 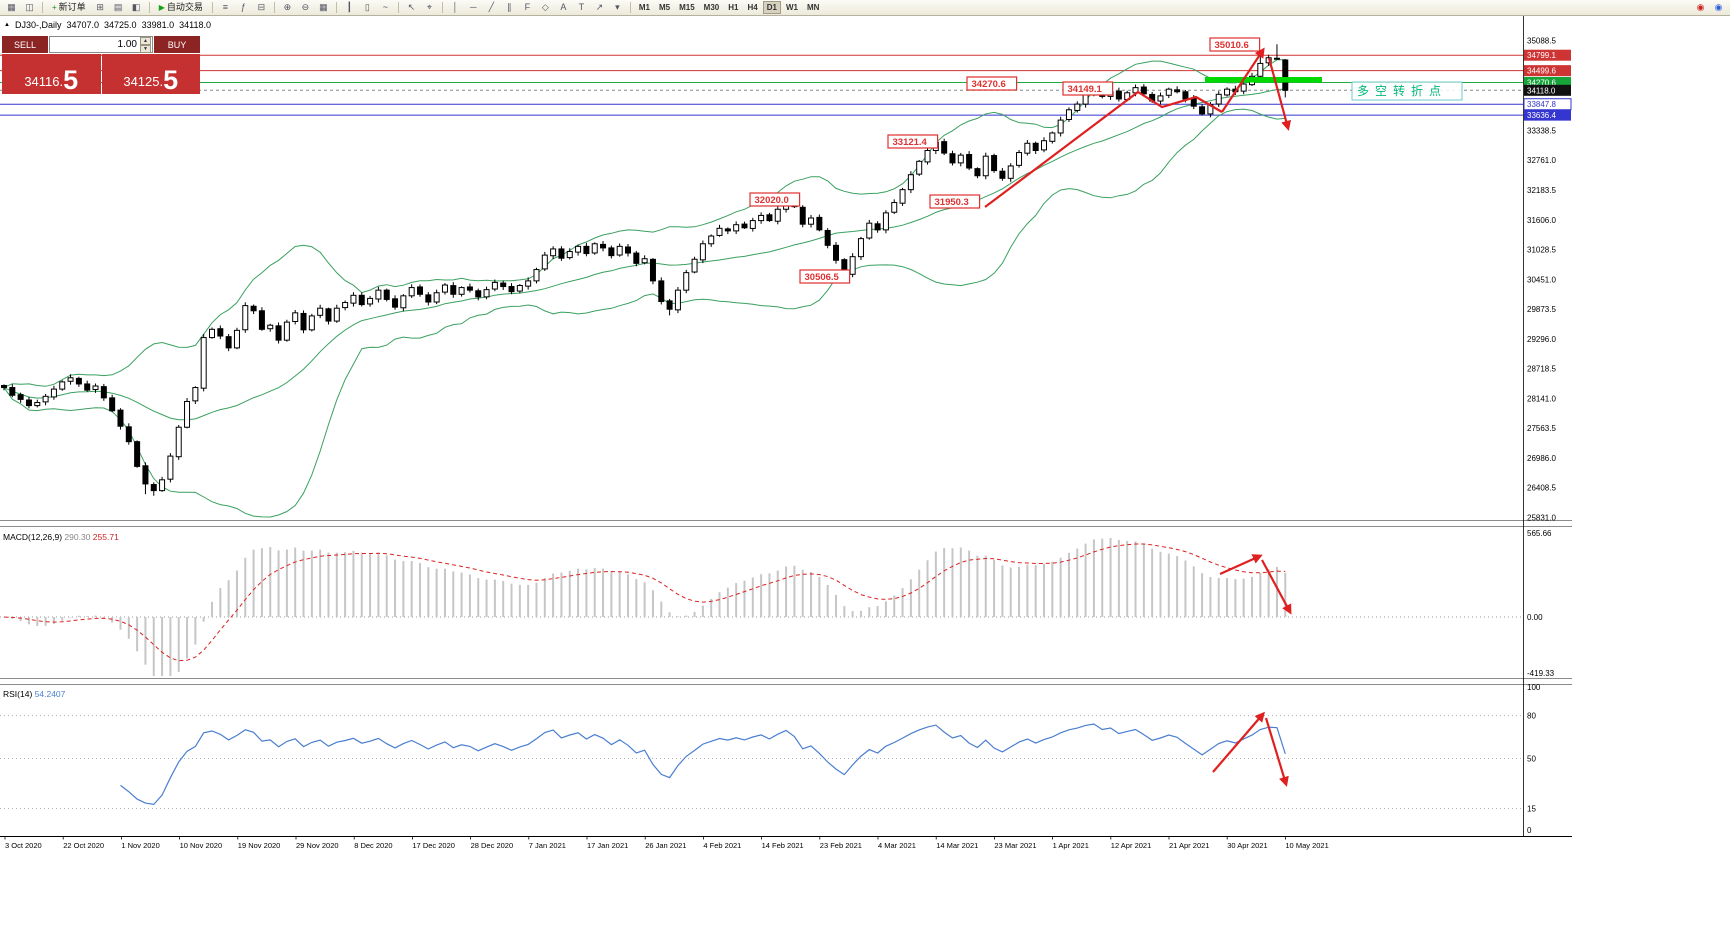 I want to click on volume-value: 1.00, so click(x=127, y=44).